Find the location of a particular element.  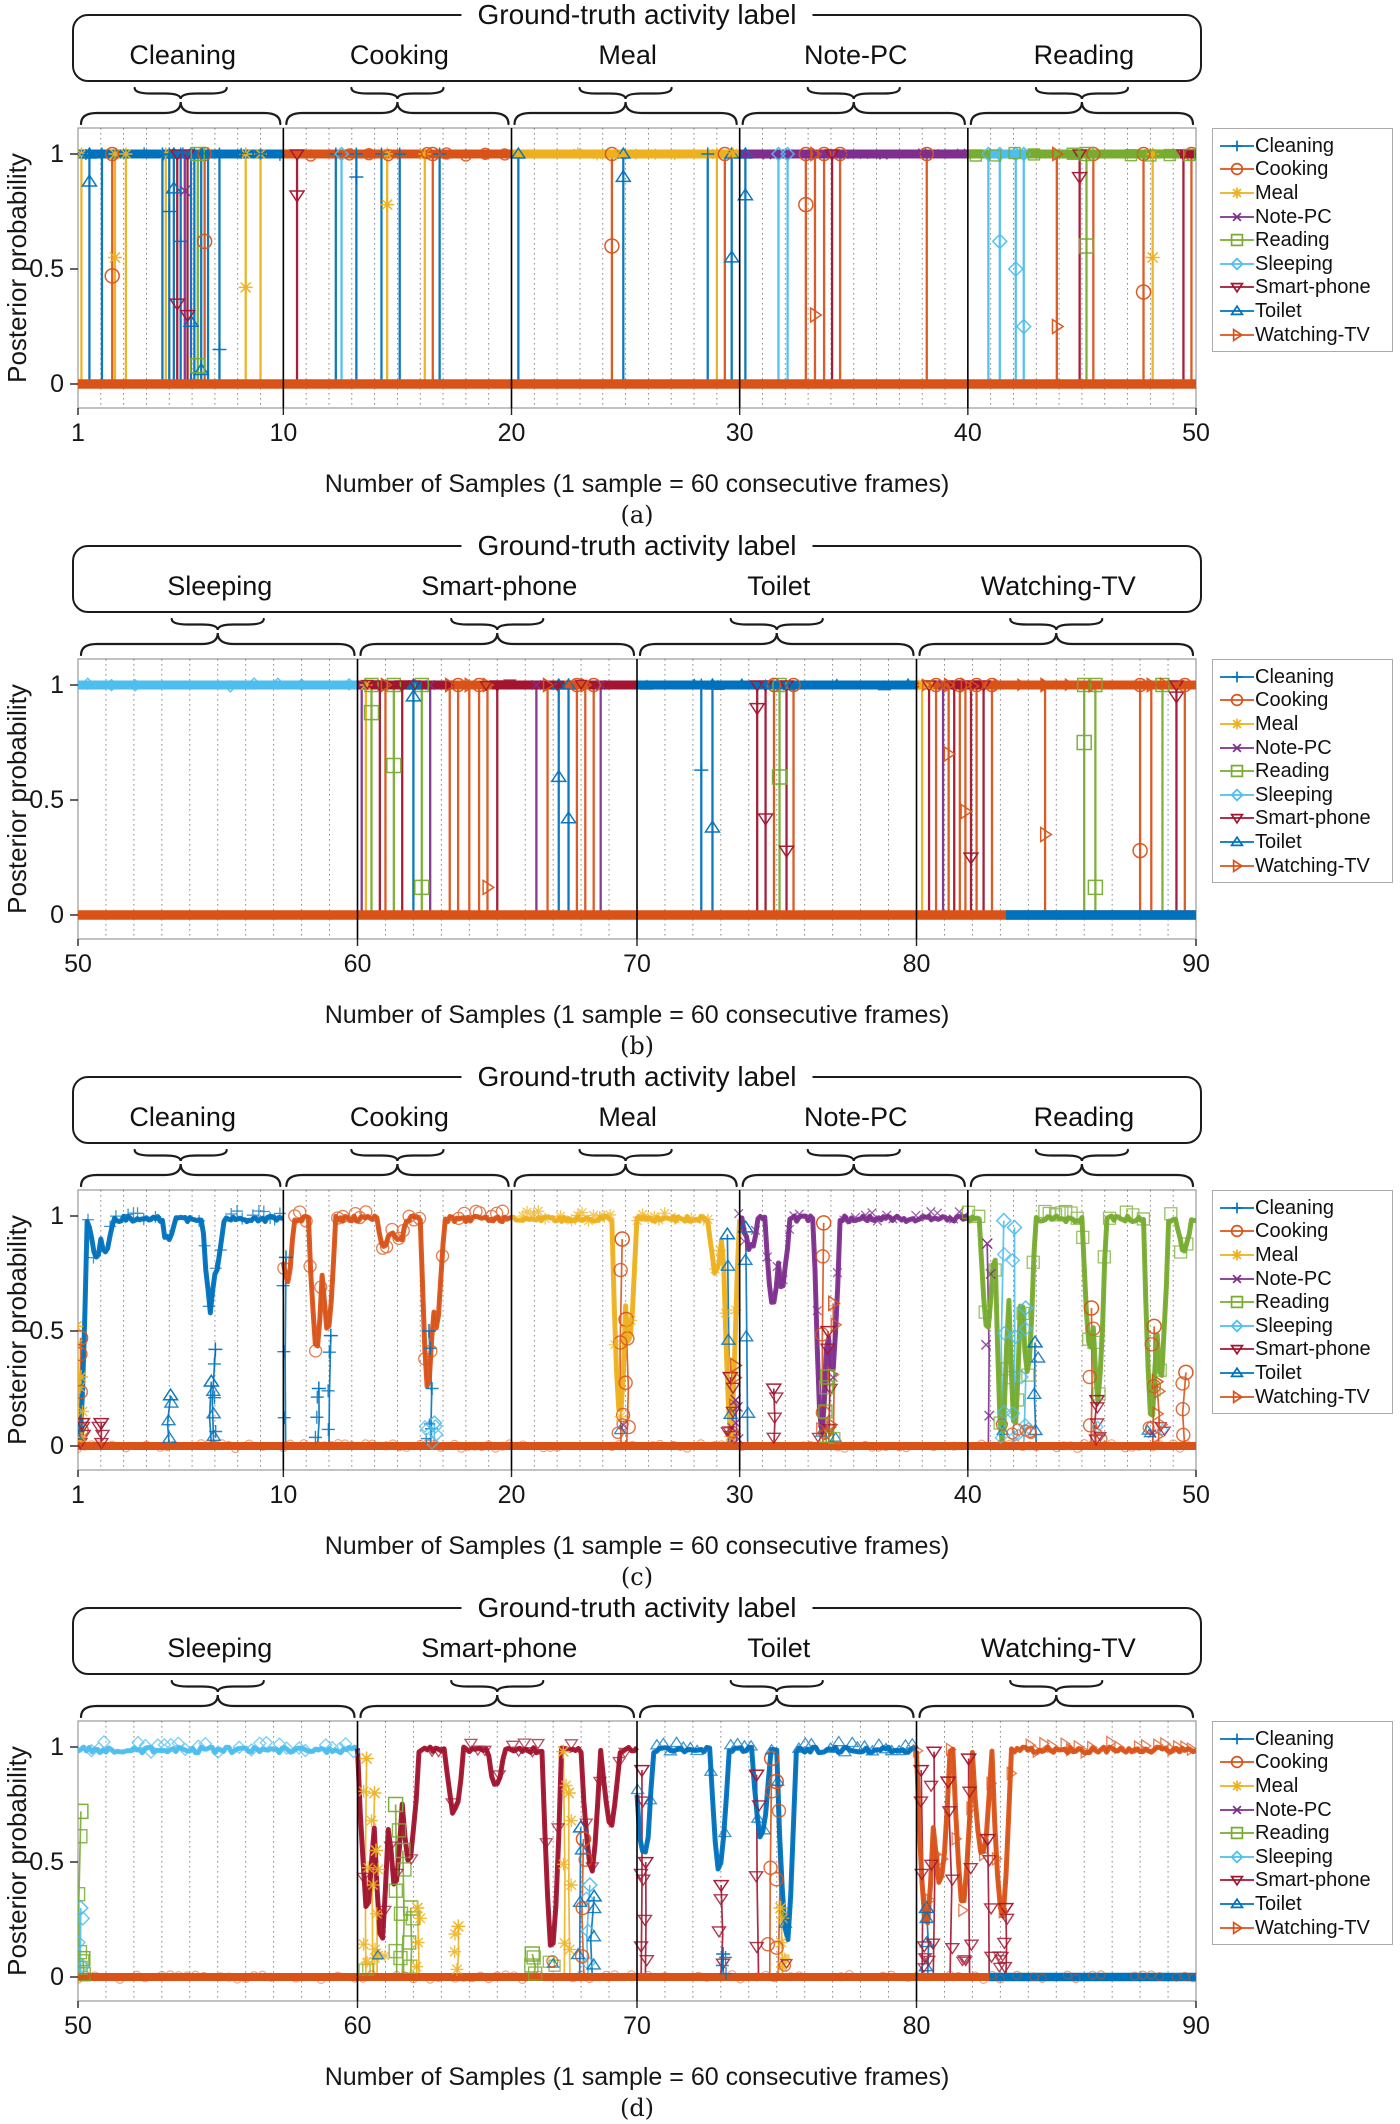

data-markers is located at coordinates (637, 1859).